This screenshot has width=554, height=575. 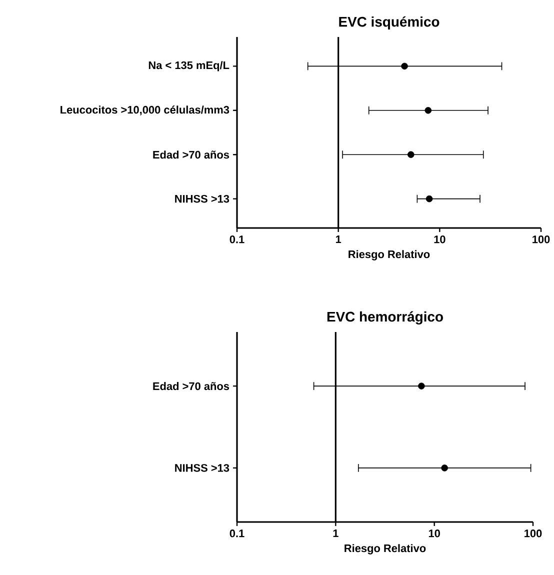 What do you see at coordinates (189, 66) in the screenshot?
I see `y-tick-label: Na < 135 mEq/L` at bounding box center [189, 66].